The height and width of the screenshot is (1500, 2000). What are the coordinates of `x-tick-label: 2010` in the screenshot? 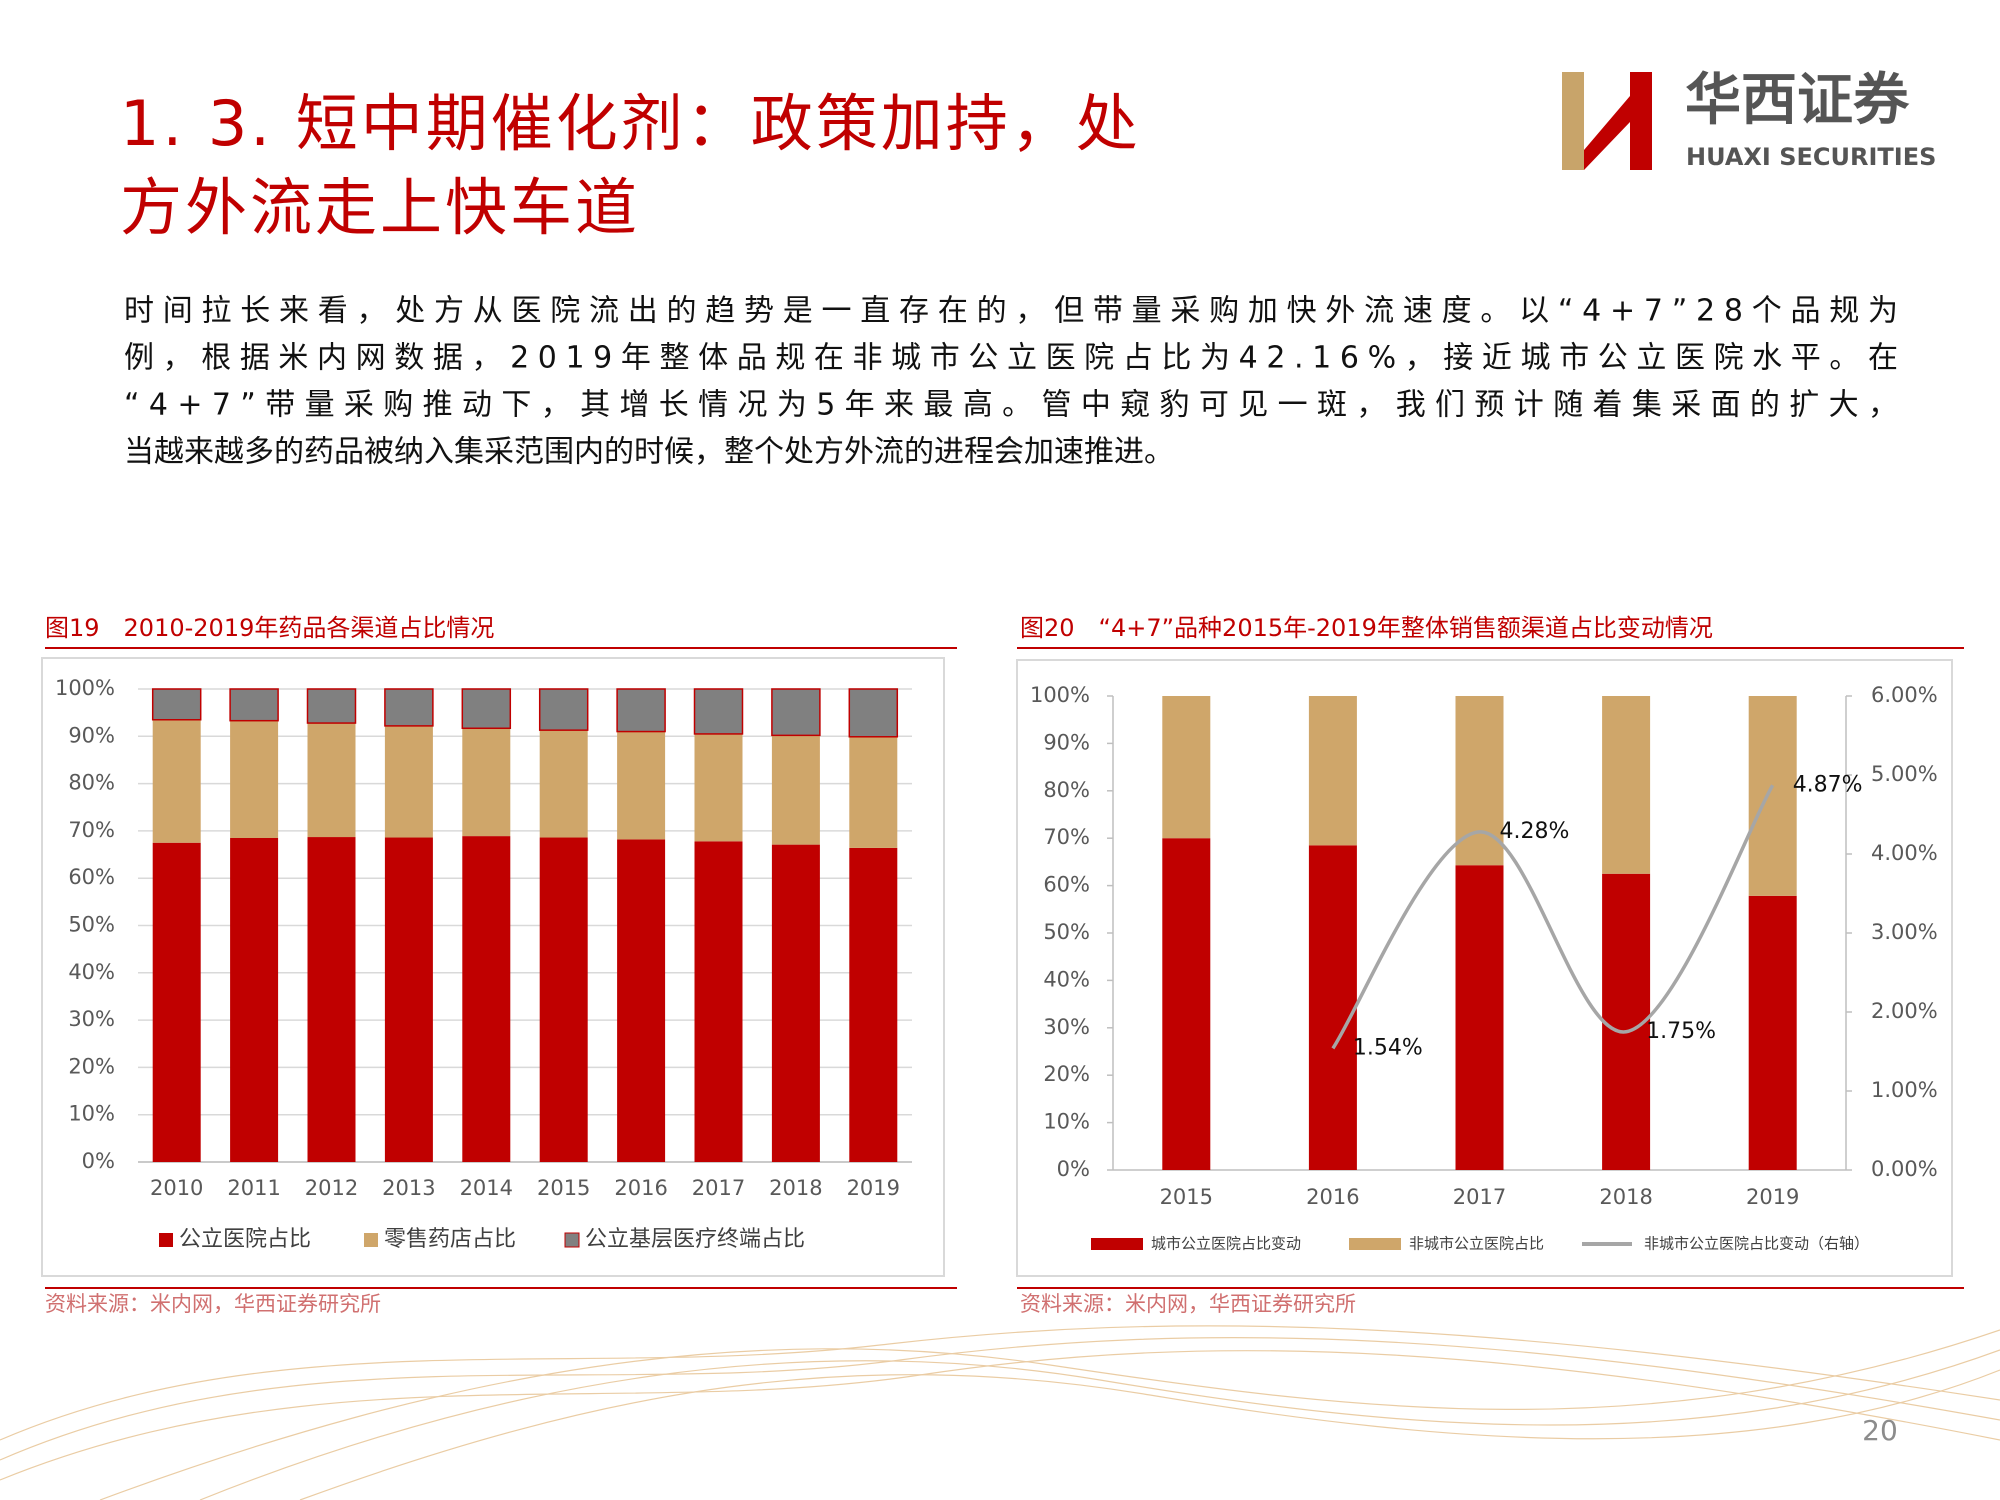 It's located at (176, 1188).